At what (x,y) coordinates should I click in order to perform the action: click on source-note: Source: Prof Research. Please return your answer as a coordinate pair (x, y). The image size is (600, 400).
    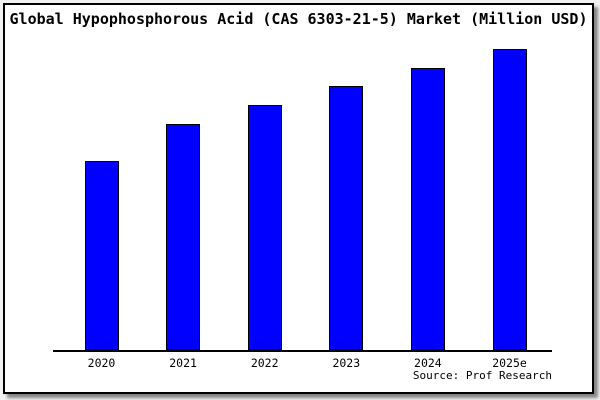
    Looking at the image, I should click on (482, 375).